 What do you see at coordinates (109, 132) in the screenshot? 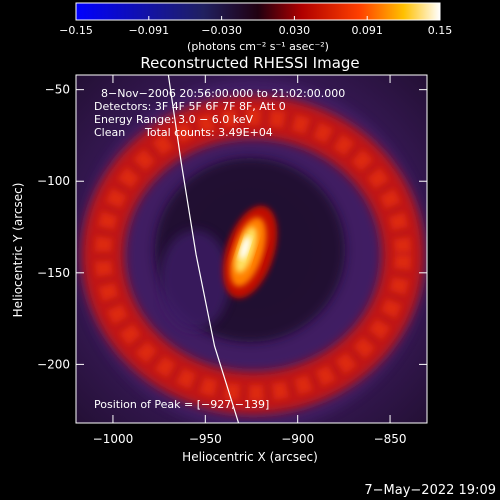
I see `annotation-method: Clean` at bounding box center [109, 132].